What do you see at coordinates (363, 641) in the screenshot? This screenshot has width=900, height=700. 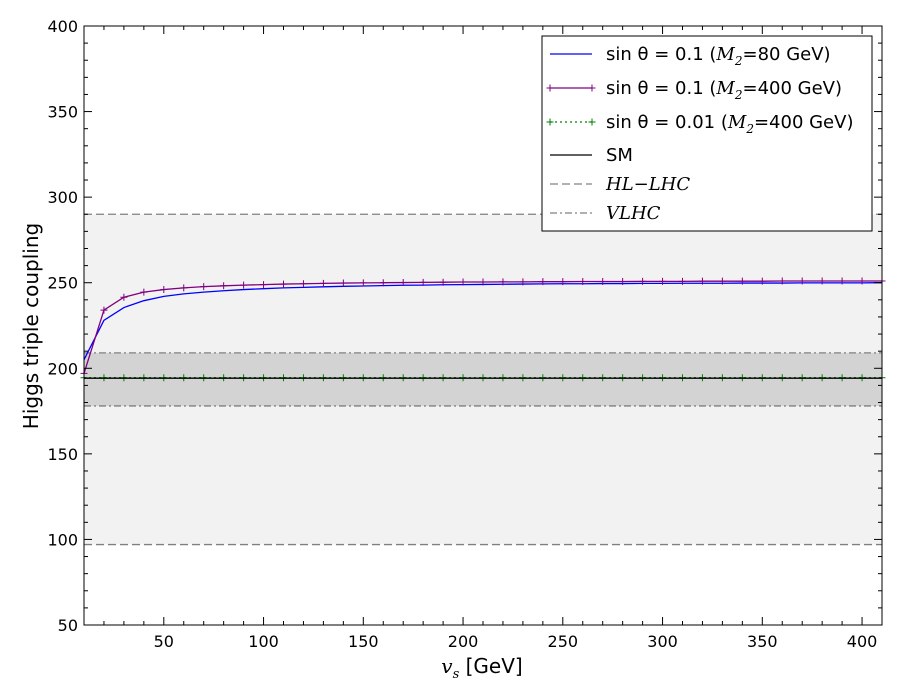 I see `x-tick-label: 150` at bounding box center [363, 641].